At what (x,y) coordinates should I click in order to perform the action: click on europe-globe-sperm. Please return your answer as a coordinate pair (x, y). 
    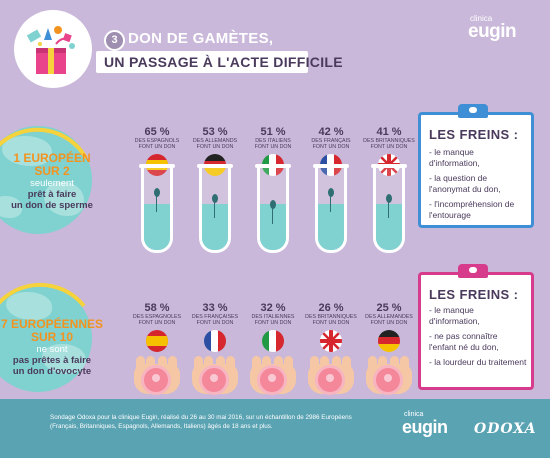
    Looking at the image, I should click on (46, 180).